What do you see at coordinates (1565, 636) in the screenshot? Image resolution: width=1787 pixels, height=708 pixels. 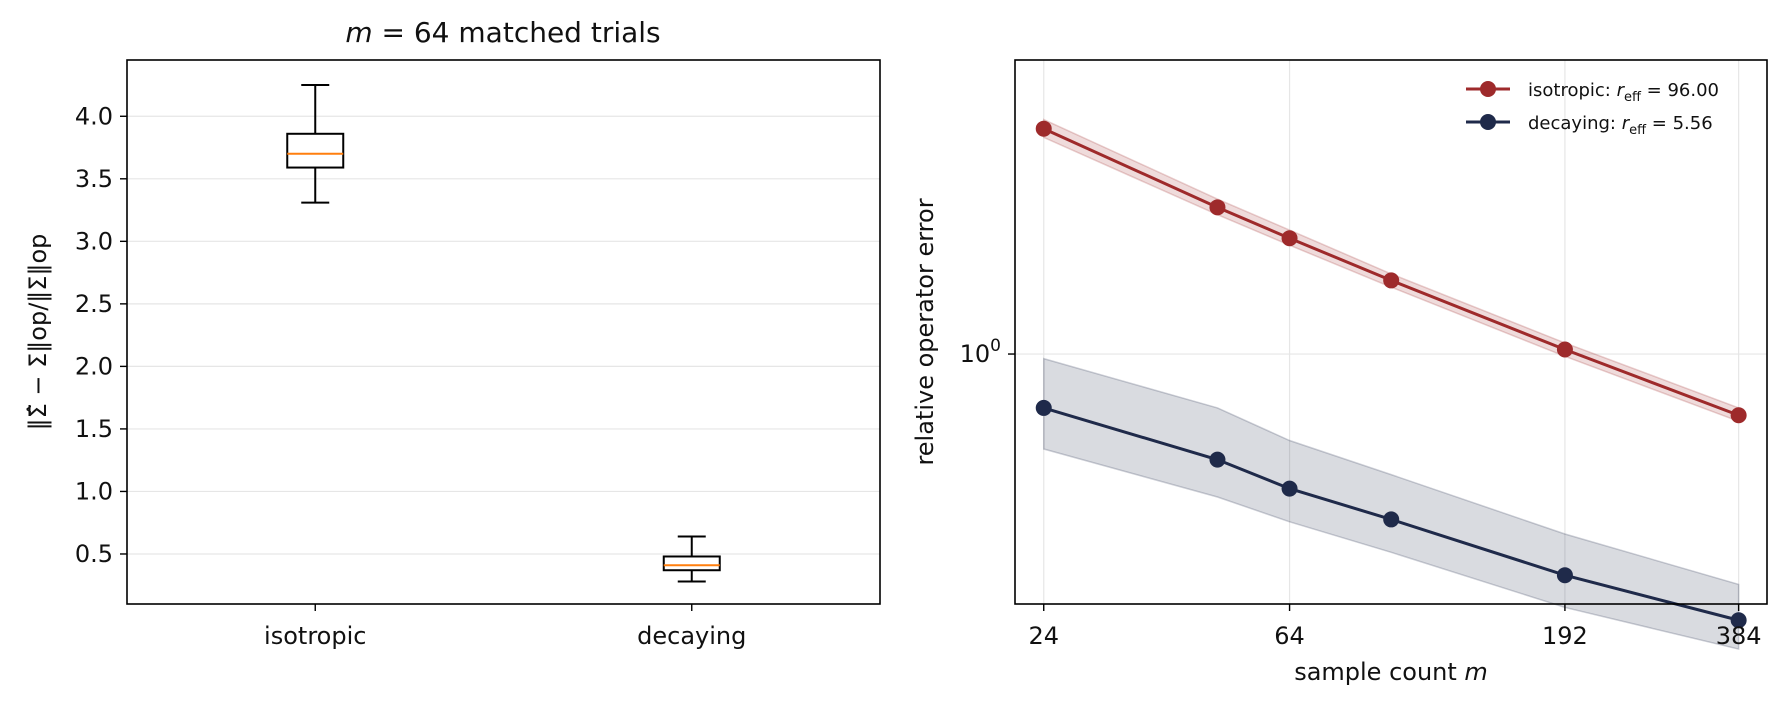 I see `right-x-tick-label: 192` at bounding box center [1565, 636].